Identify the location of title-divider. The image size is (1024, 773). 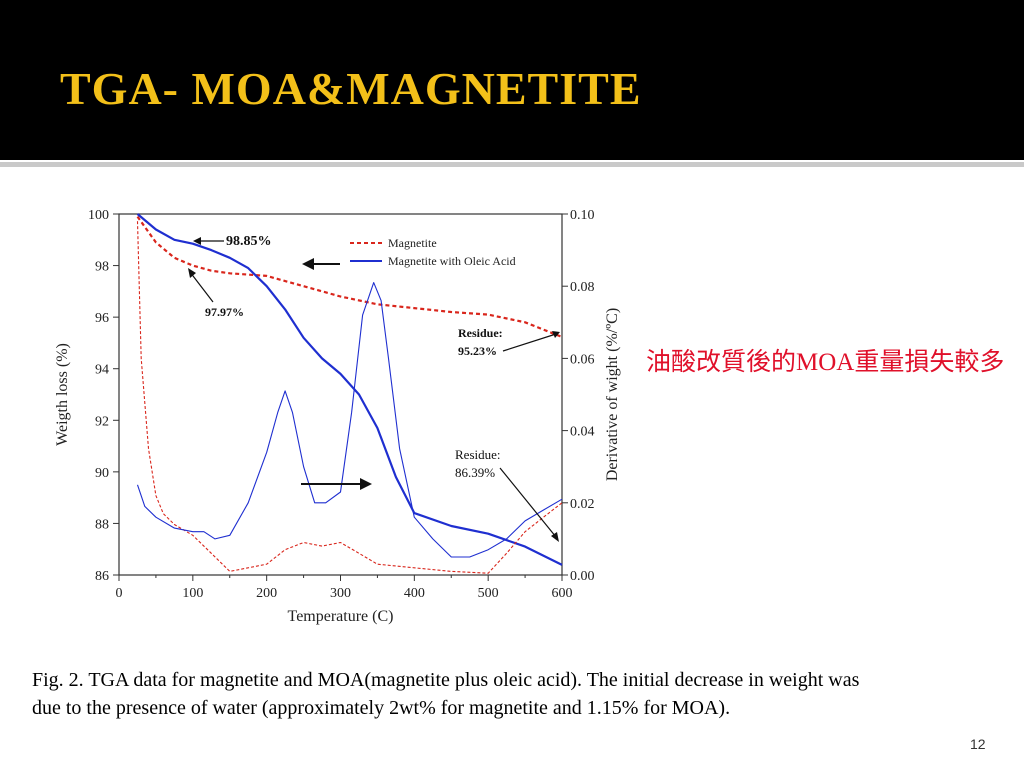
(512, 164).